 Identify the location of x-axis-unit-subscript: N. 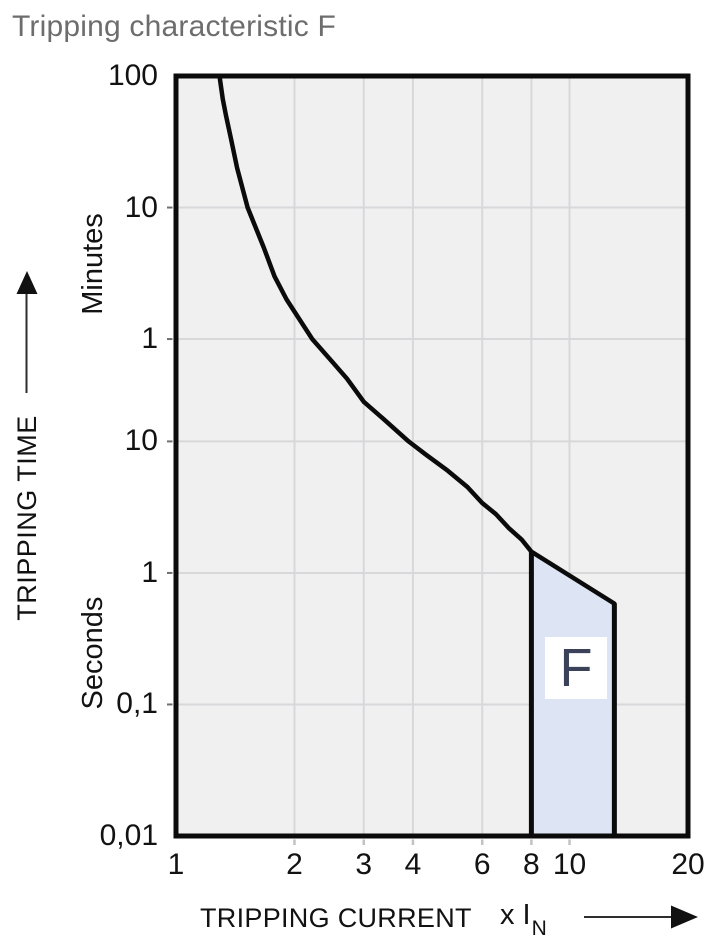
(539, 928).